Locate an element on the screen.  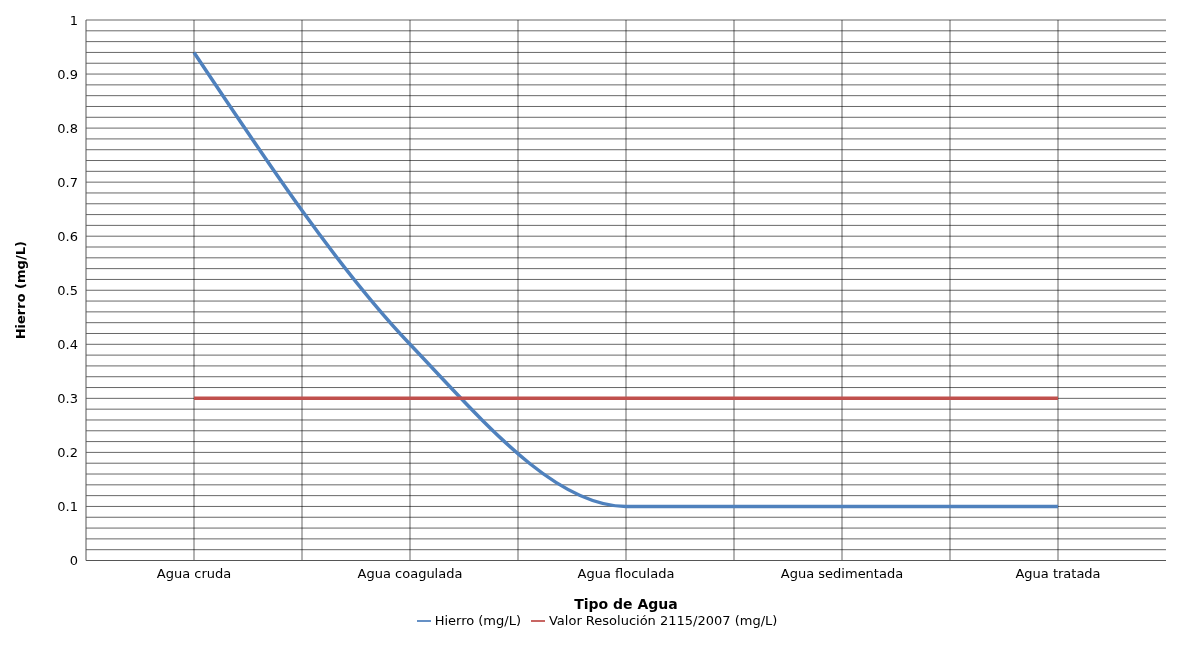
y-tick-label: 0.5 is located at coordinates (67, 290).